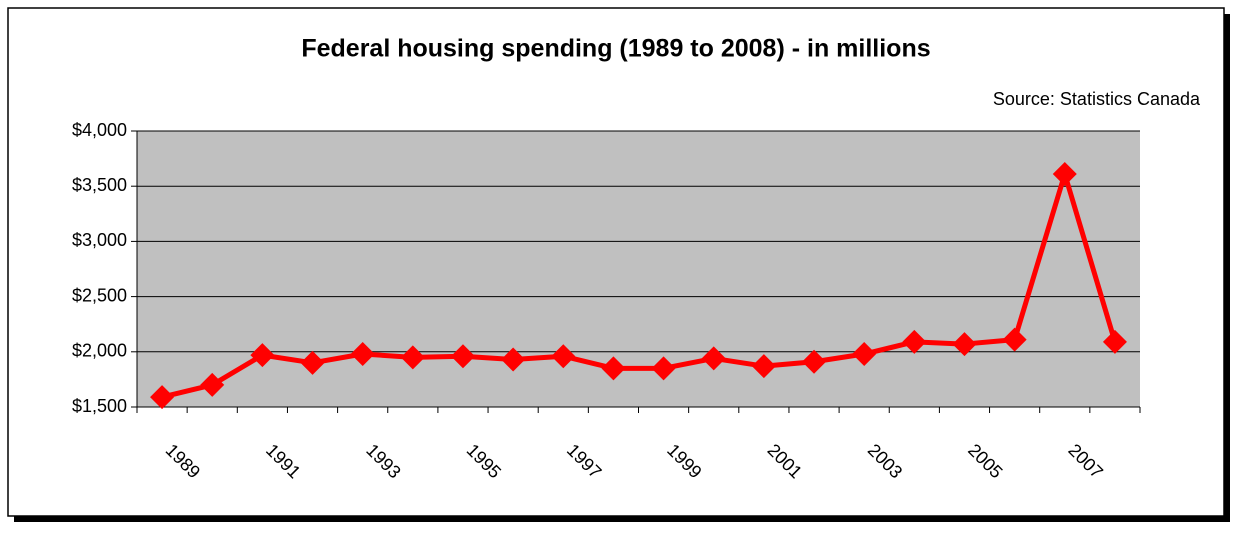 This screenshot has height=534, width=1236. I want to click on y-tick-label: $3,000, so click(99, 240).